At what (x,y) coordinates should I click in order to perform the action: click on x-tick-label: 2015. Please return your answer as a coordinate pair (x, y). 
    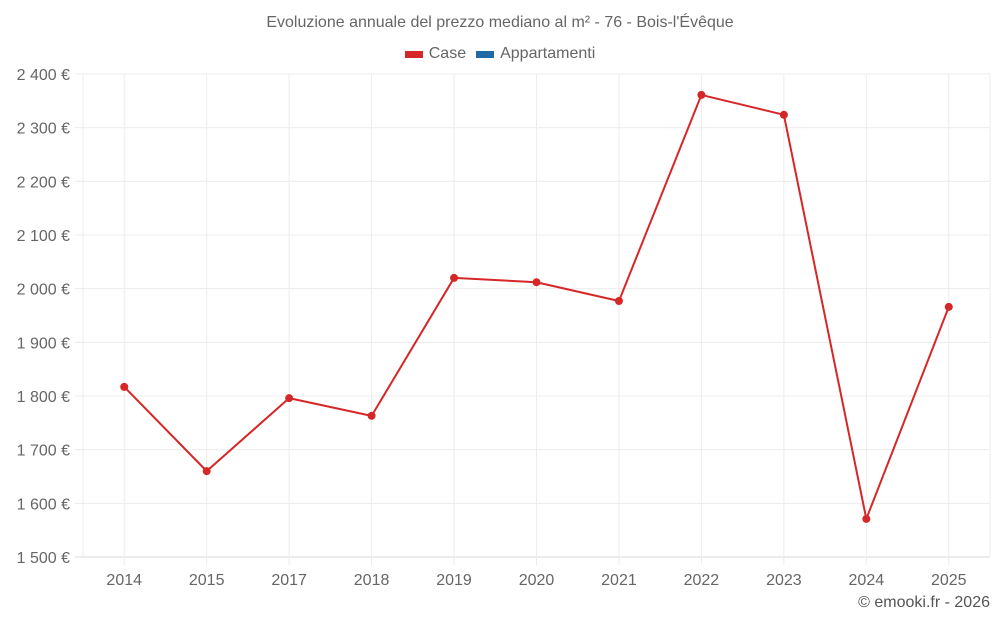
    Looking at the image, I should click on (207, 580).